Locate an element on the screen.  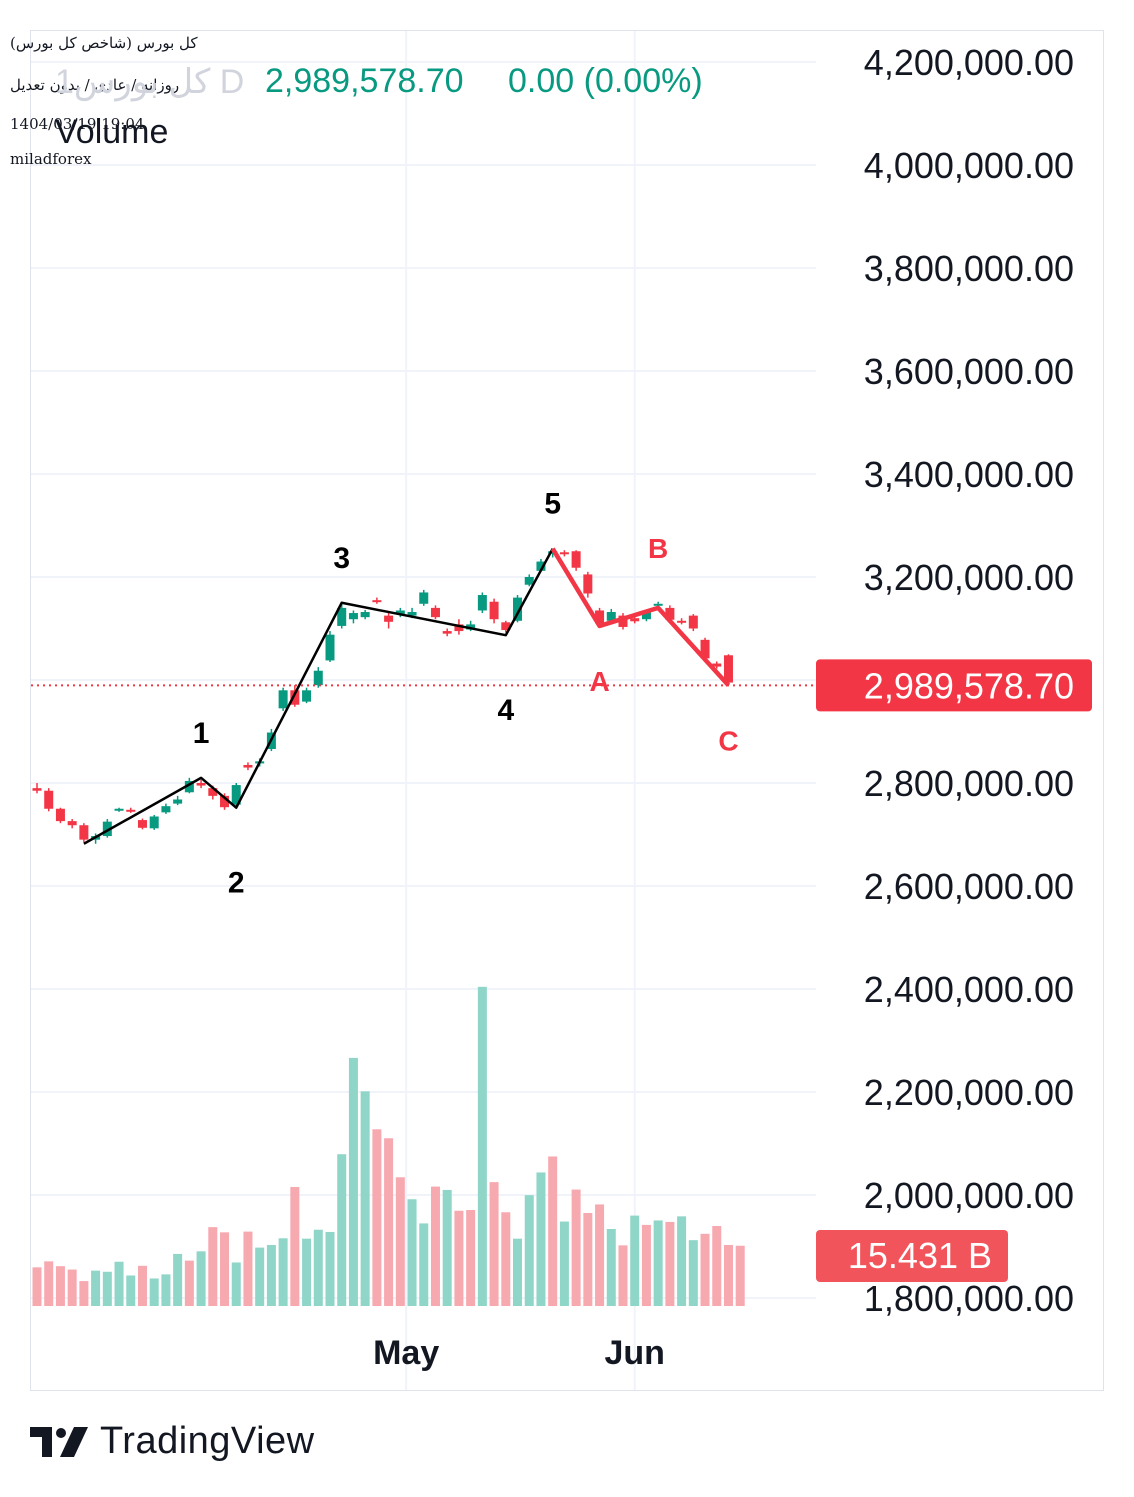
price-tick-label: 3,400,000.00 is located at coordinates (969, 474).